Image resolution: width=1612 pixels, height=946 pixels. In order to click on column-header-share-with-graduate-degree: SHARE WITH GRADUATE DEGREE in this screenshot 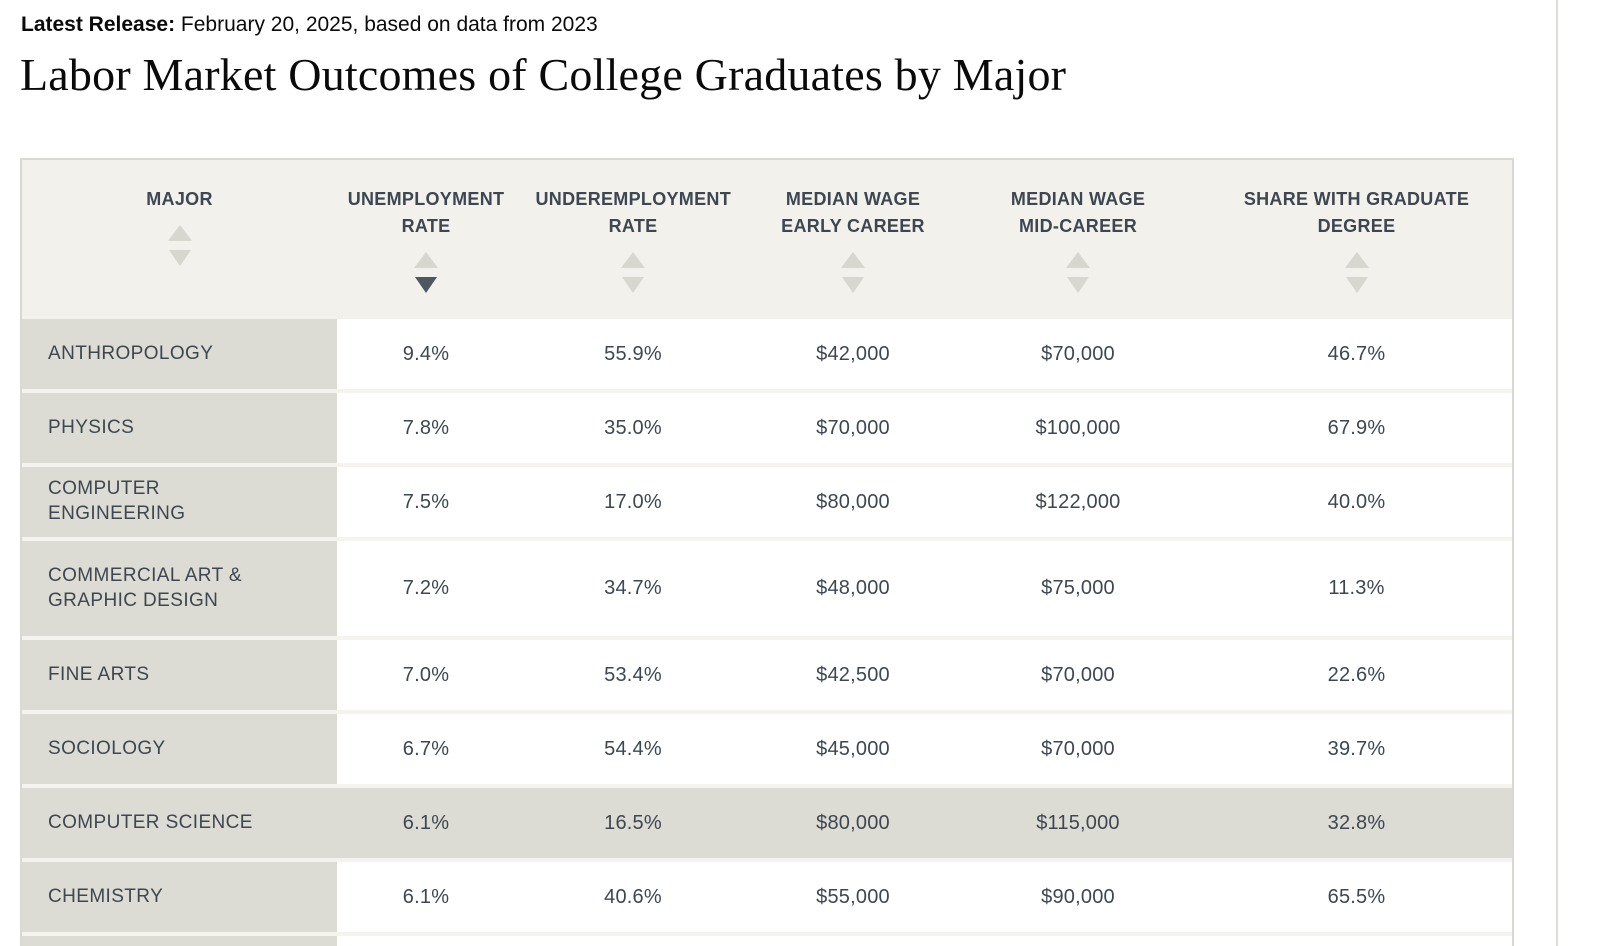, I will do `click(1356, 239)`.